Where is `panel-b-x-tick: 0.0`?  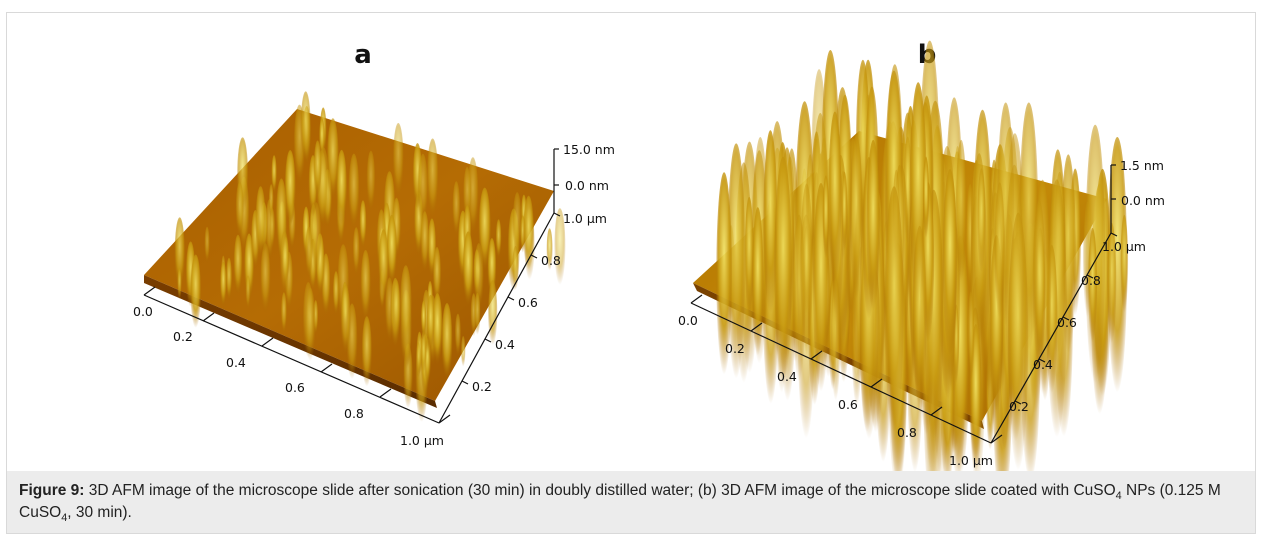 panel-b-x-tick: 0.0 is located at coordinates (688, 320).